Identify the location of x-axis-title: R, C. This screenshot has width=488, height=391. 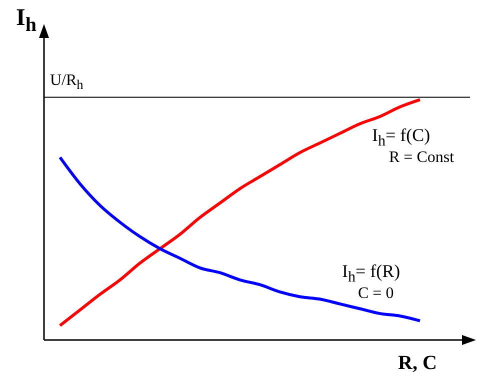
(417, 363).